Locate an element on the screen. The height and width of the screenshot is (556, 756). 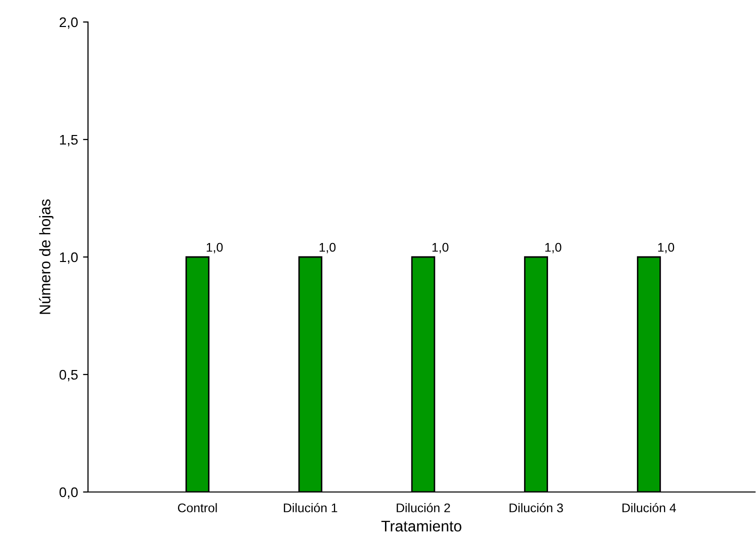
x-axis-title: Tratamiento is located at coordinates (421, 526).